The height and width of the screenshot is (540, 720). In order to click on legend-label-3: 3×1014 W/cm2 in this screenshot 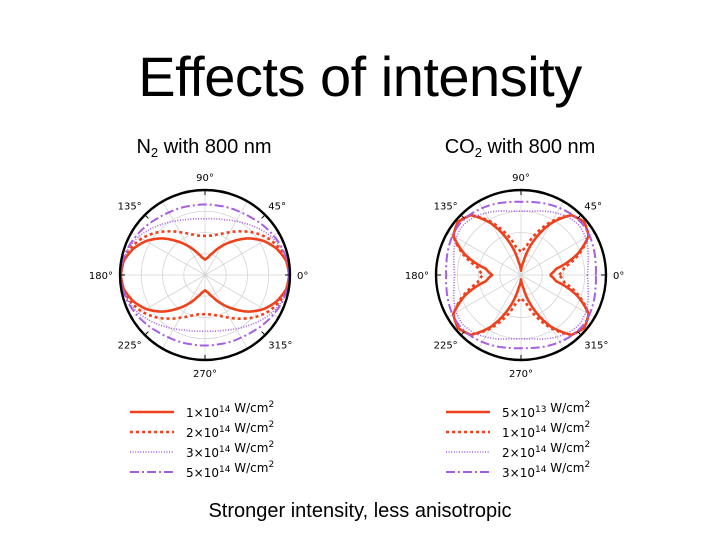, I will do `click(546, 470)`.